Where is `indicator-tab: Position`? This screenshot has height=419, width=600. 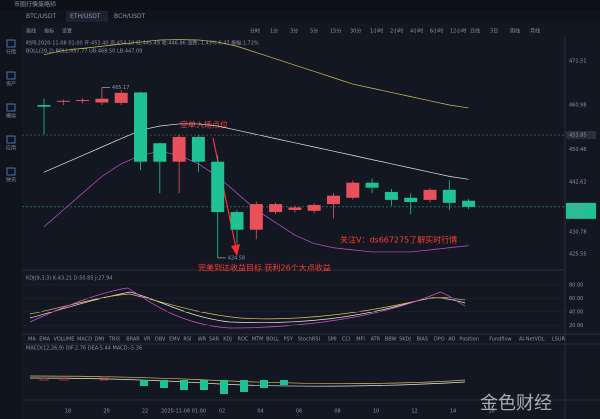
indicator-tab: Position is located at coordinates (468, 340).